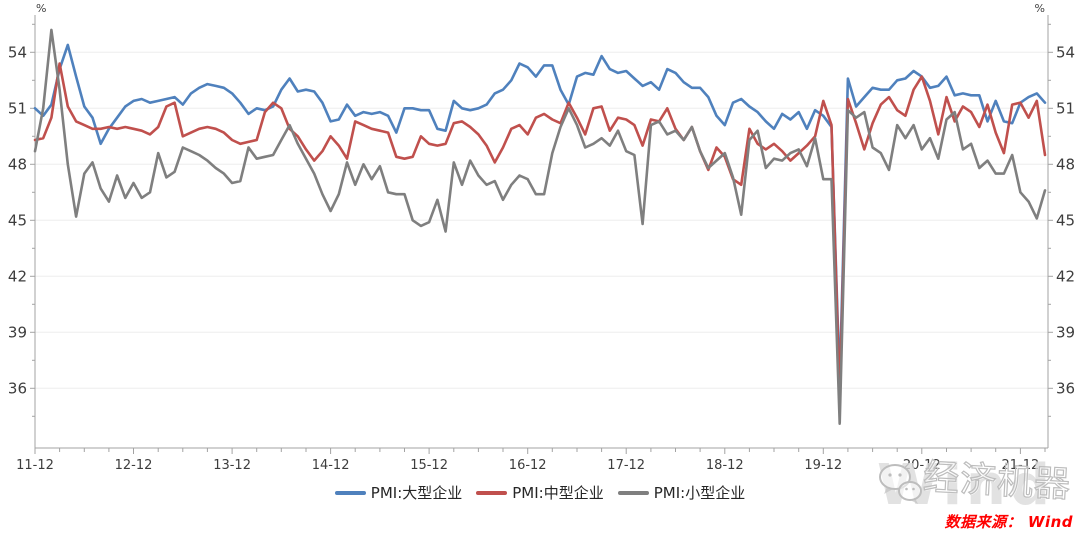 This screenshot has width=1080, height=533. Describe the element at coordinates (35, 465) in the screenshot. I see `x-axis-label: 11-12` at that location.